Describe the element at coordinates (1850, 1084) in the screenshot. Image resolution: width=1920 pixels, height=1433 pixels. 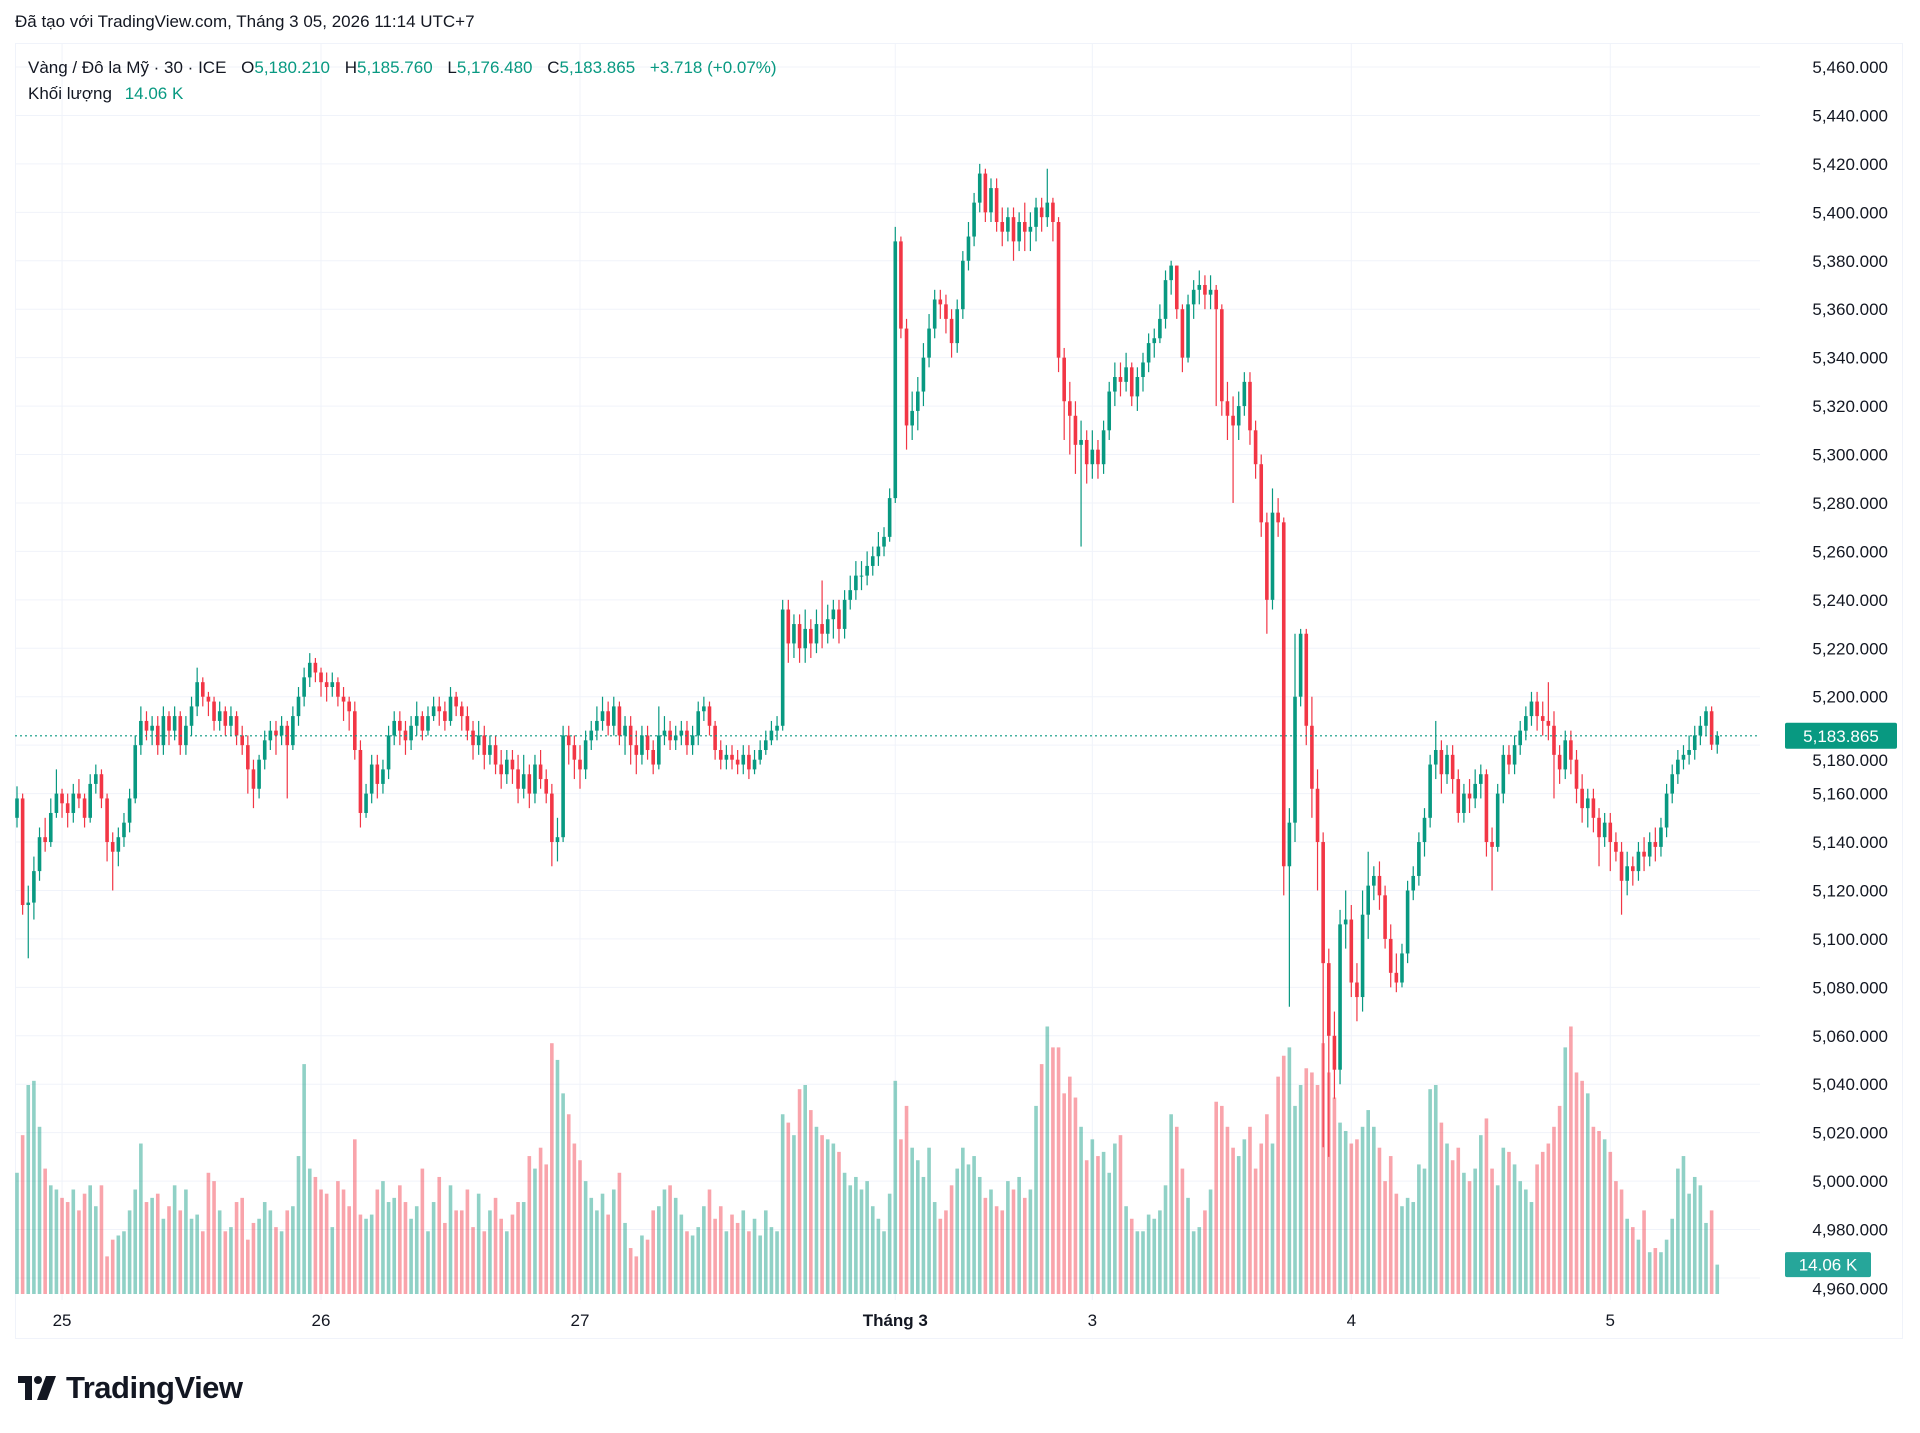
I see `price-tick-label: 5,040.000` at that location.